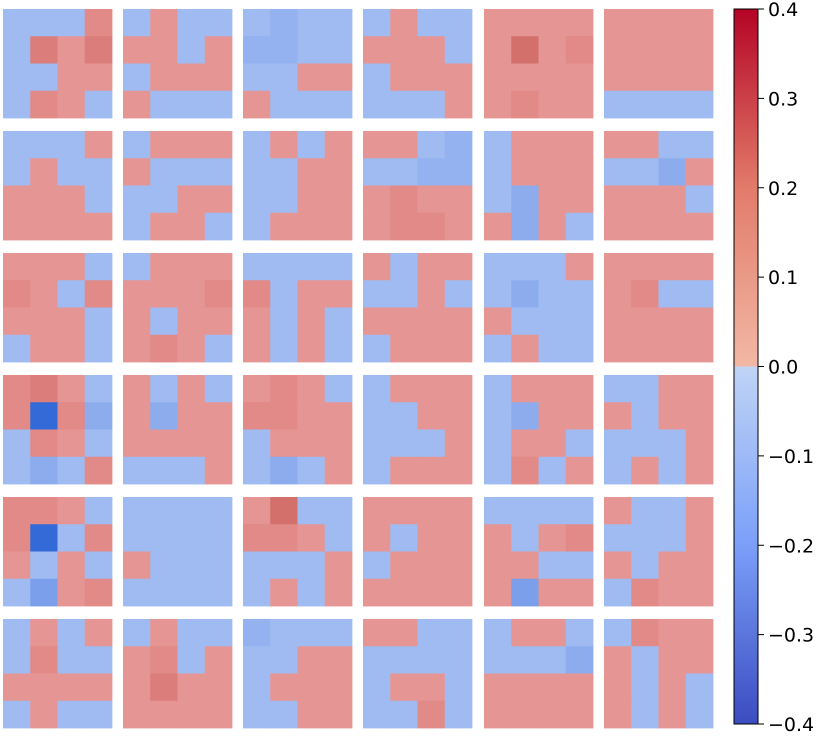 This screenshot has width=831, height=736. Describe the element at coordinates (178, 308) in the screenshot. I see `heatmap-panel-r3-c2` at that location.